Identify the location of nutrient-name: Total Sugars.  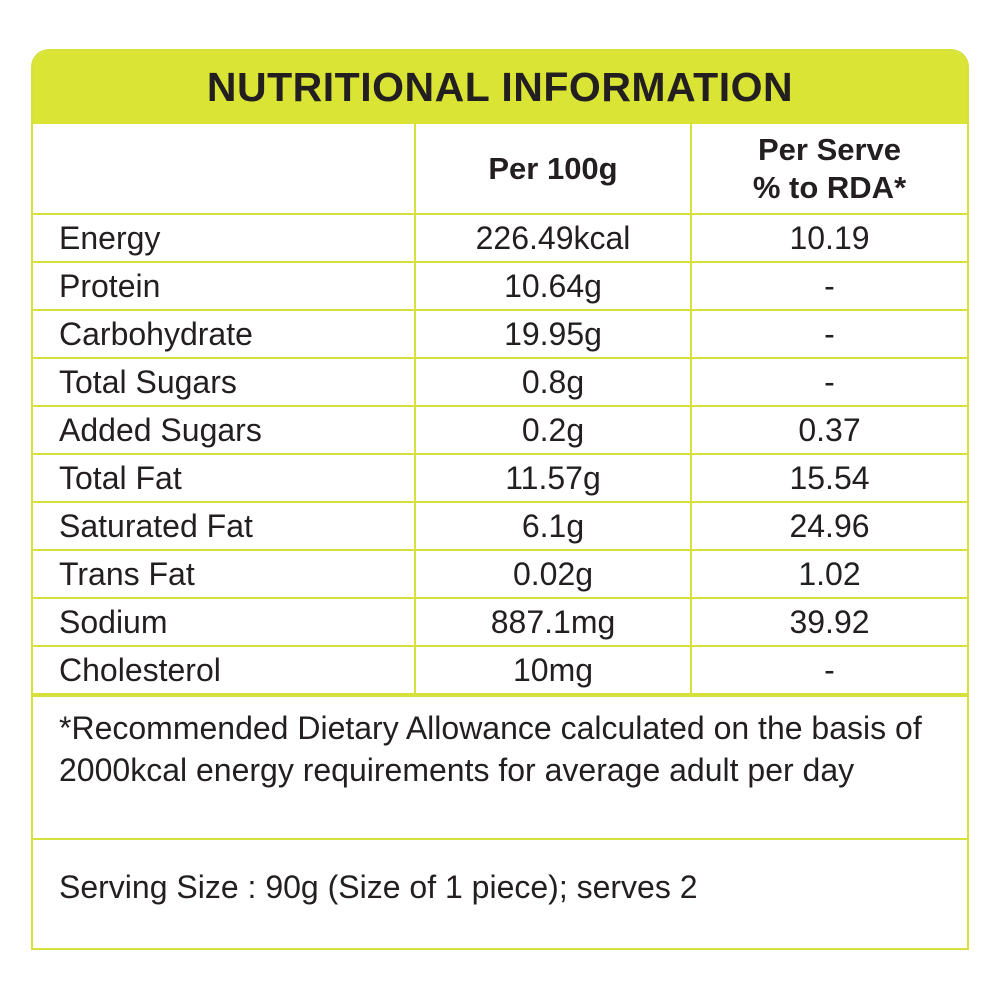
(224, 382).